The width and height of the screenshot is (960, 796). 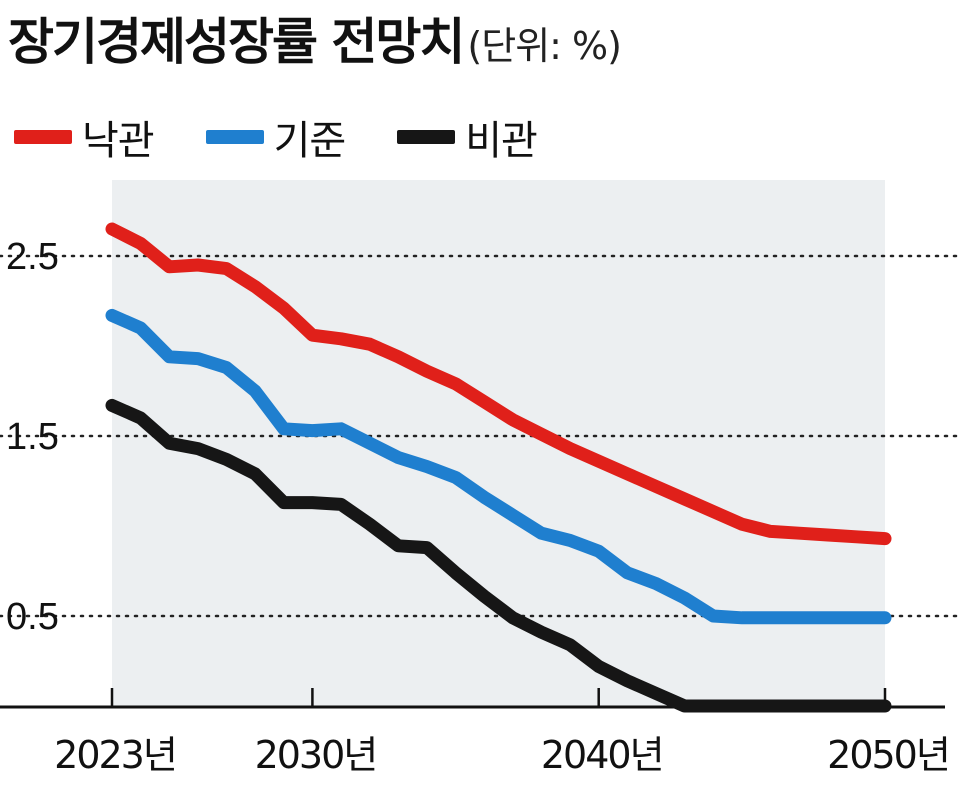 I want to click on legend-swatch-pessimistic, so click(x=426, y=137).